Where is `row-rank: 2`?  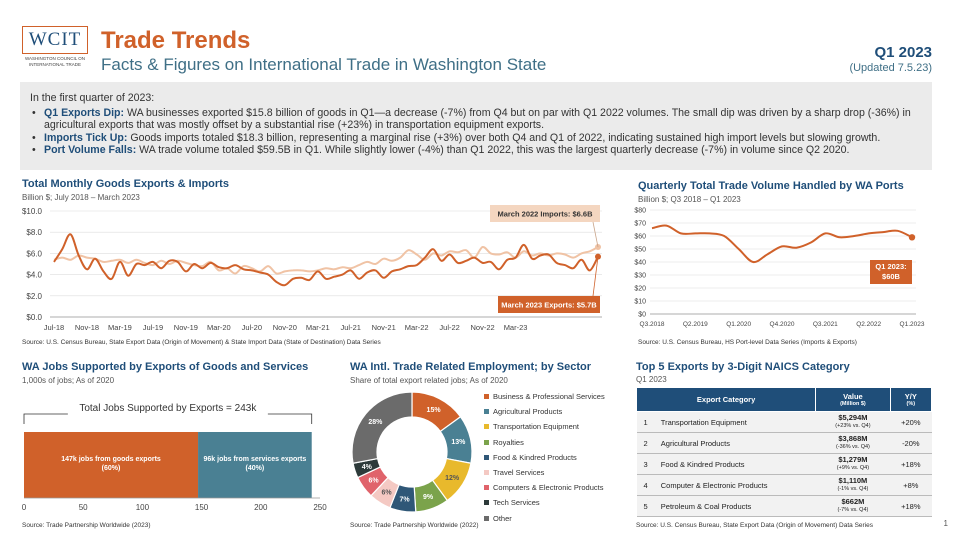
row-rank: 2 is located at coordinates (645, 443).